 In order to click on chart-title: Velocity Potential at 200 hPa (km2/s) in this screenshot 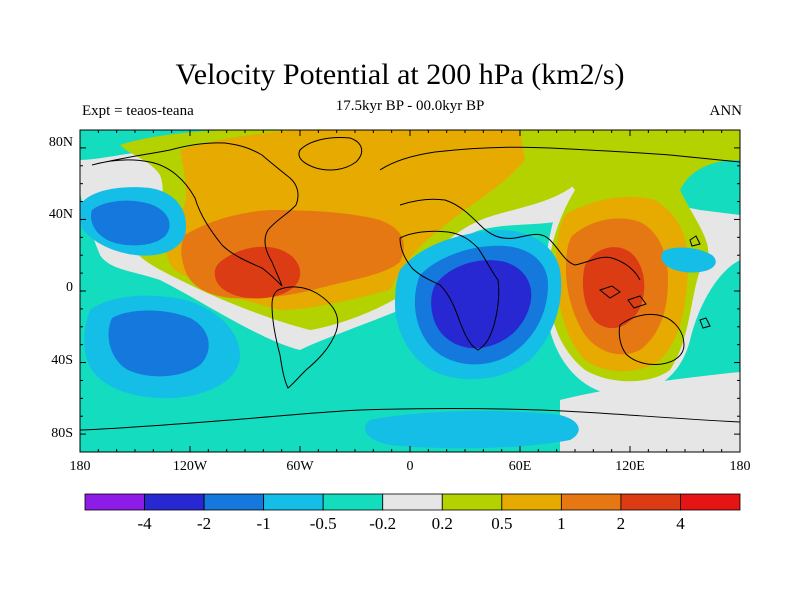, I will do `click(400, 74)`.